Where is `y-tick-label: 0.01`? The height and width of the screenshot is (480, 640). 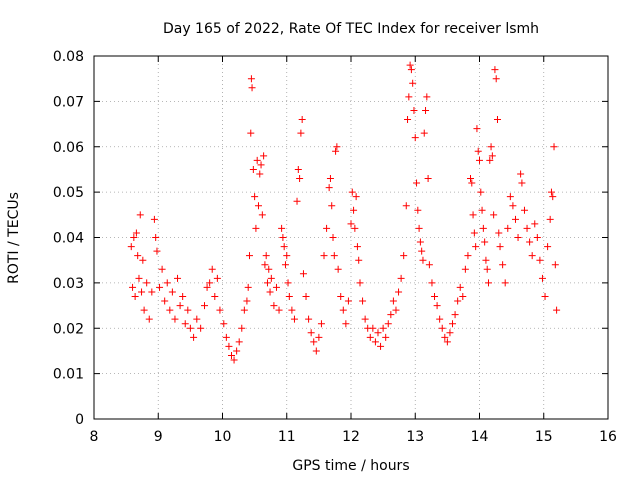 y-tick-label: 0.01 is located at coordinates (68, 375).